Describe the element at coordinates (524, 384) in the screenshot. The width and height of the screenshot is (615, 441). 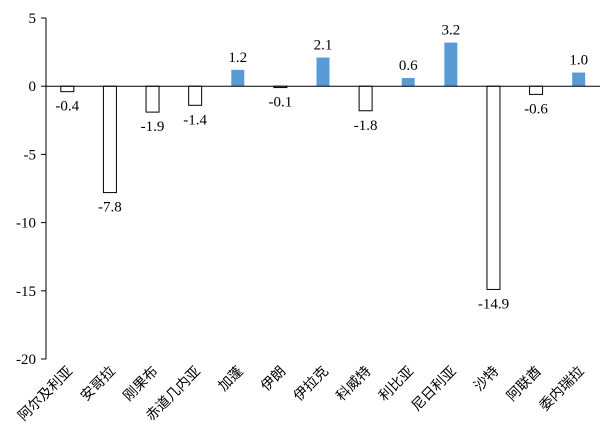
I see `category-label: 阿联酋` at that location.